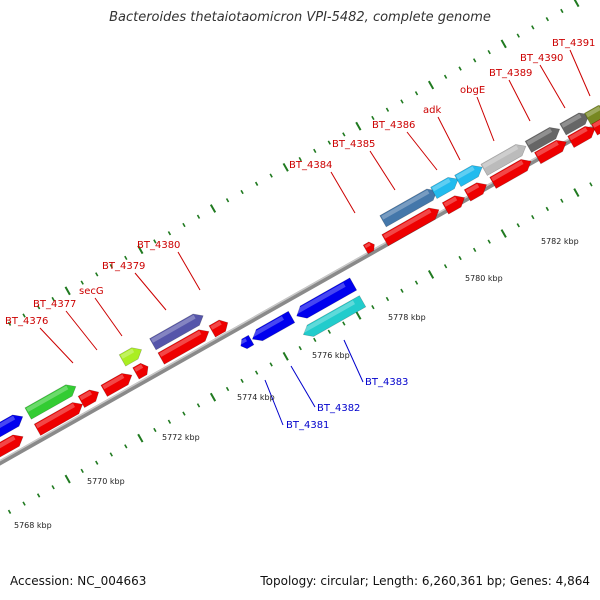  I want to click on gene-label-bt4389: BT_4389, so click(510, 73).